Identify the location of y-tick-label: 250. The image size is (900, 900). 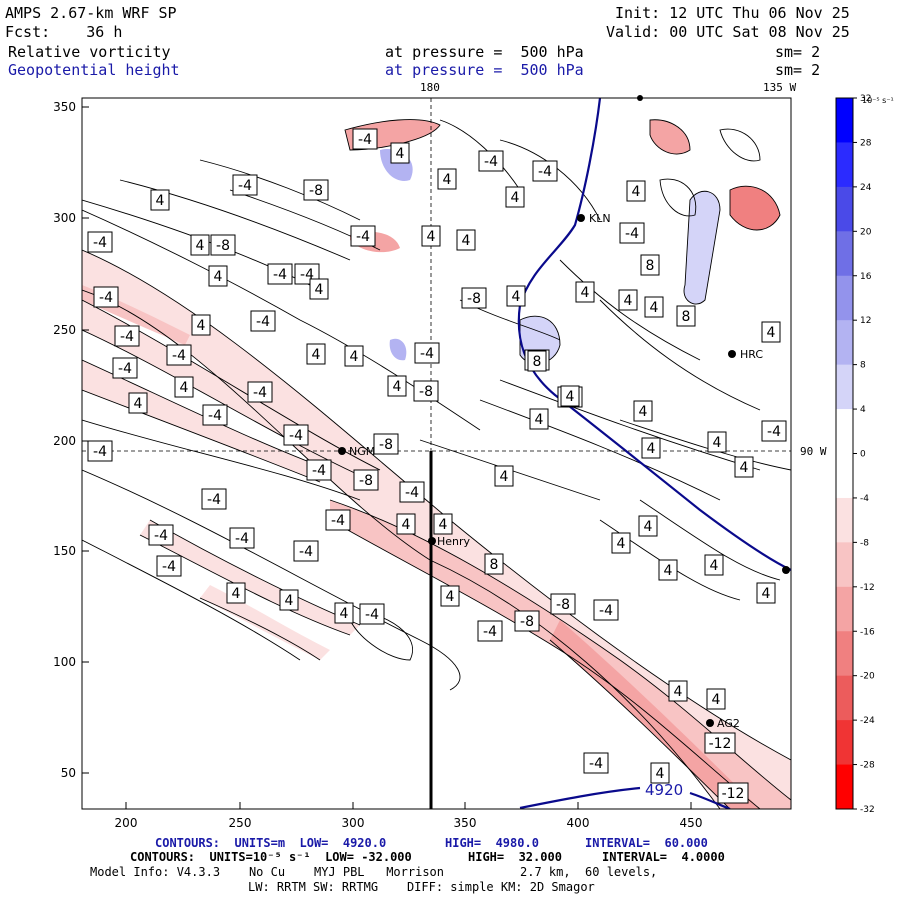
(64, 330).